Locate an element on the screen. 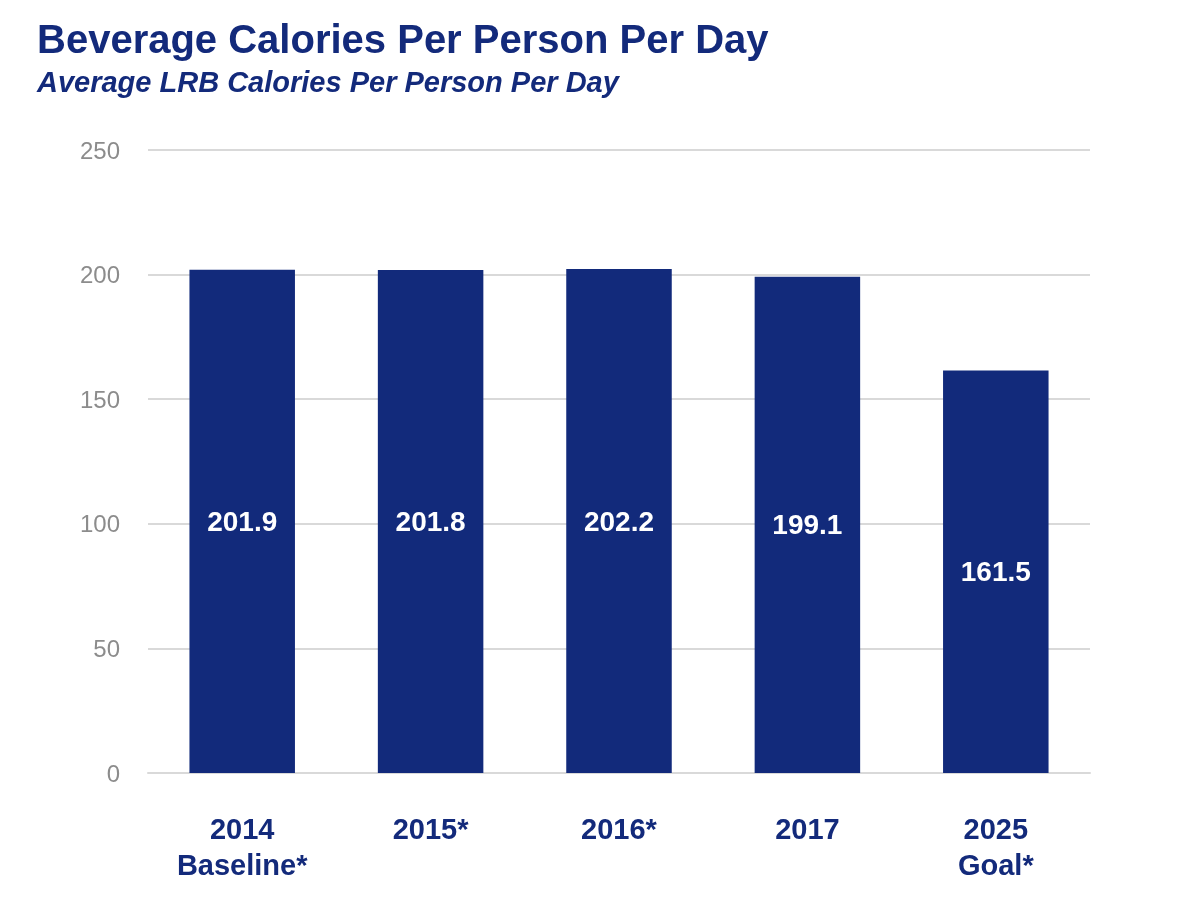 Image resolution: width=1183 pixels, height=898 pixels. data-label: 201.8 is located at coordinates (430, 522).